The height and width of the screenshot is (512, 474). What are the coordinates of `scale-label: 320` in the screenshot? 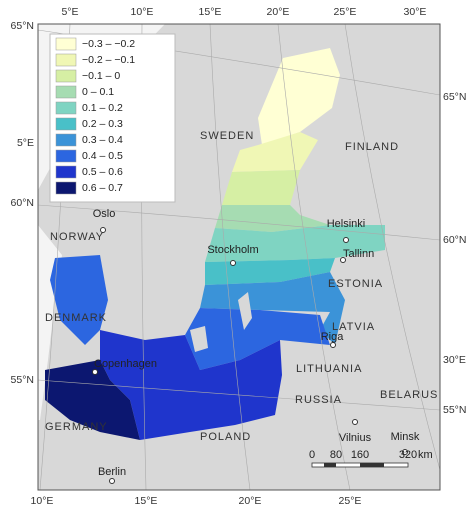 It's located at (408, 455).